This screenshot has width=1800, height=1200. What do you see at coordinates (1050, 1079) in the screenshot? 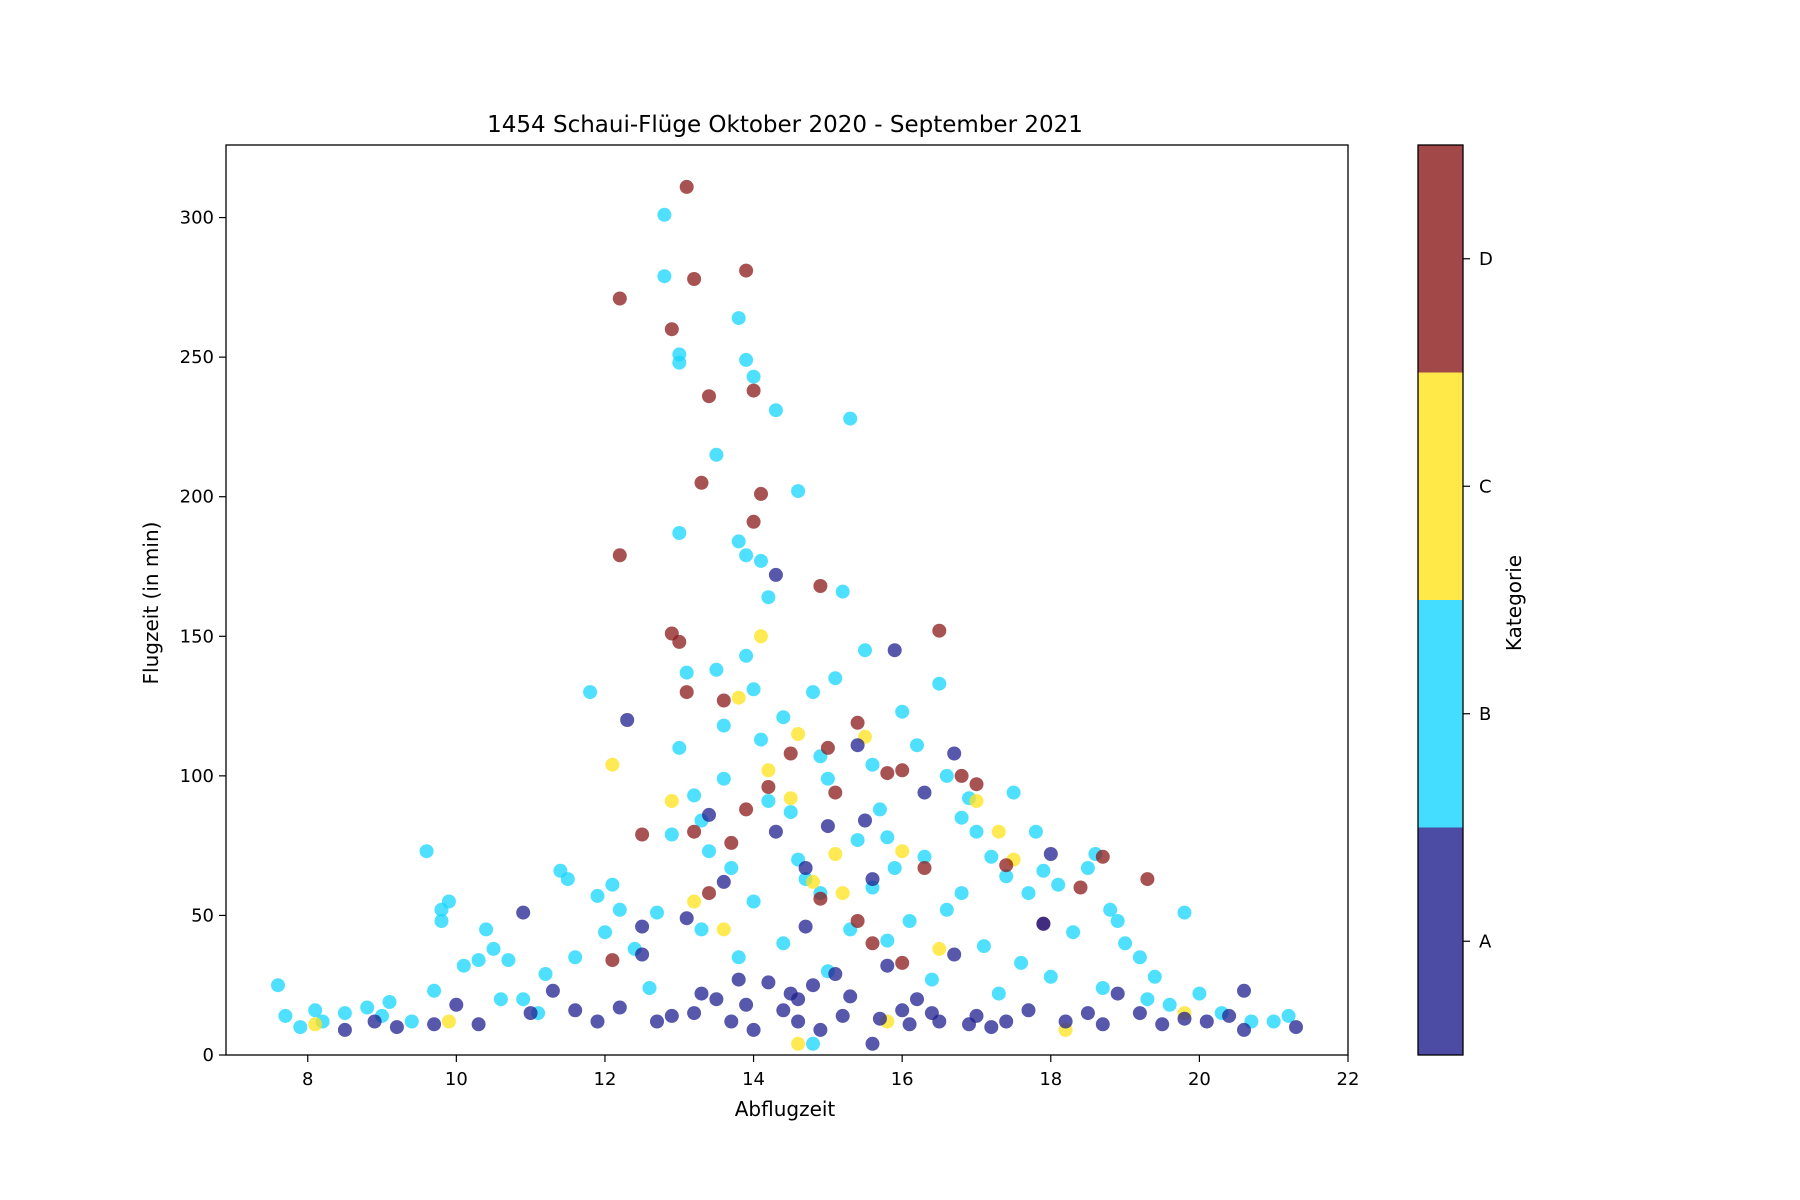
I see `x-tick-label: 18` at bounding box center [1050, 1079].